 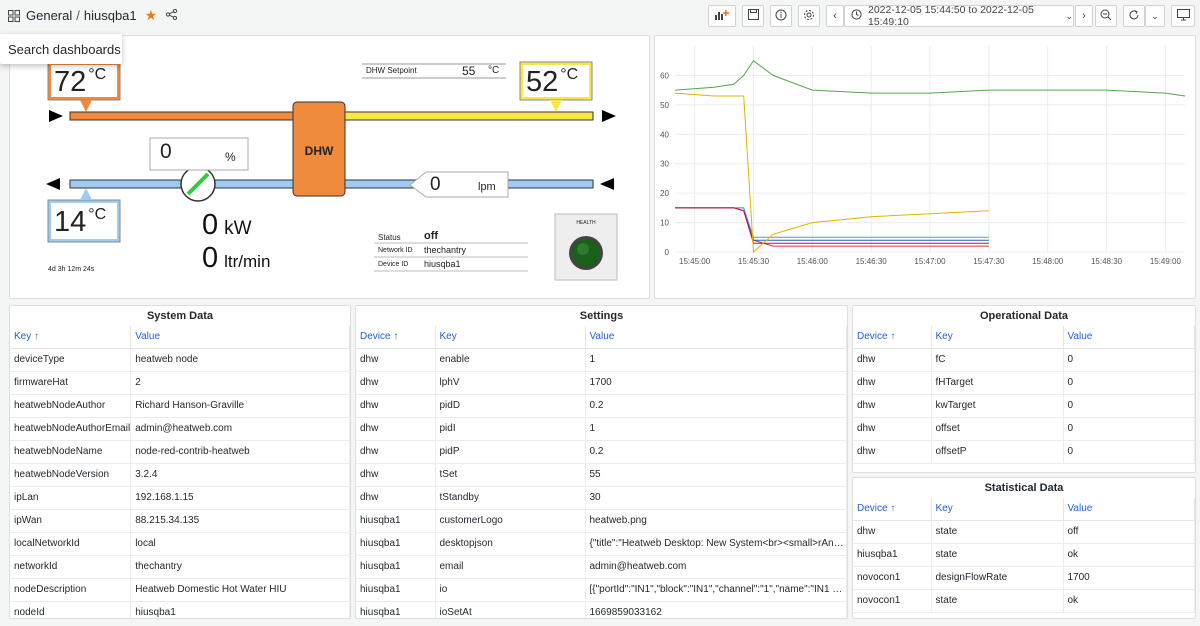 What do you see at coordinates (753, 16) in the screenshot?
I see `save-dashboard-button` at bounding box center [753, 16].